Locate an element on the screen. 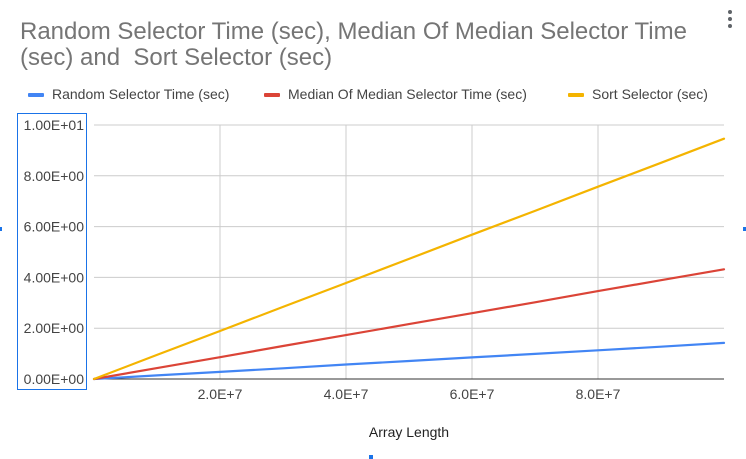 The height and width of the screenshot is (459, 746). x-tick-label: 2.0E+7 is located at coordinates (220, 394).